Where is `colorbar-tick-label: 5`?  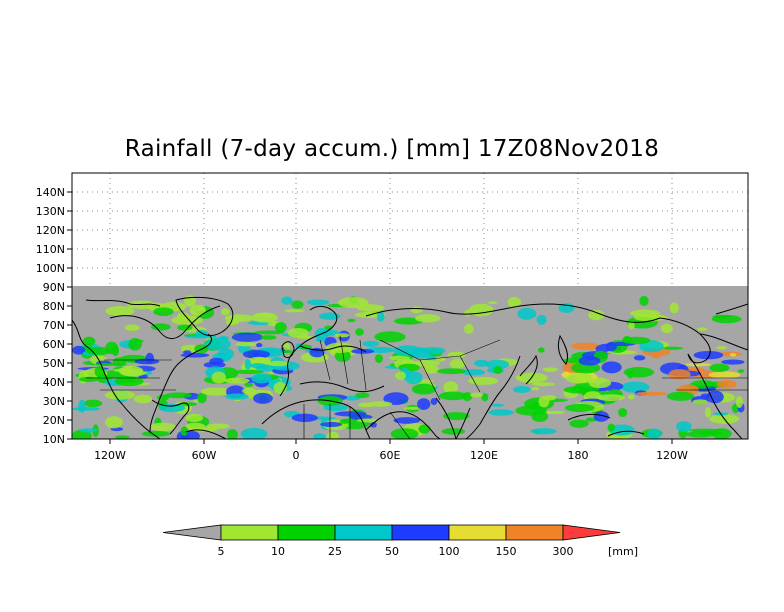
colorbar-tick-label: 5 is located at coordinates (221, 551).